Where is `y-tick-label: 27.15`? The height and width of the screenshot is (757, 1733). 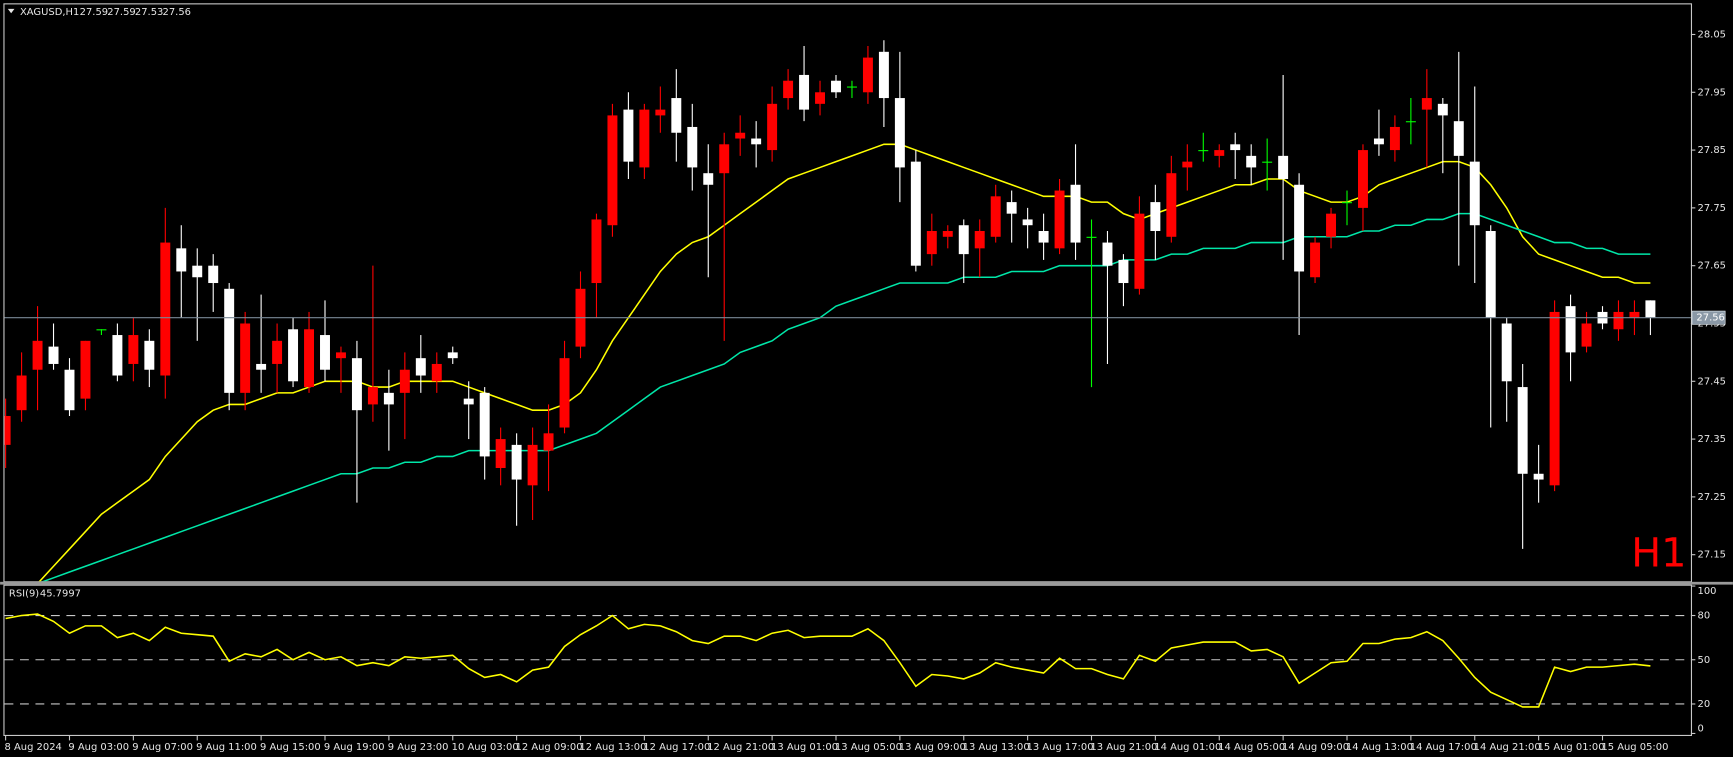
y-tick-label: 27.15 is located at coordinates (1712, 555).